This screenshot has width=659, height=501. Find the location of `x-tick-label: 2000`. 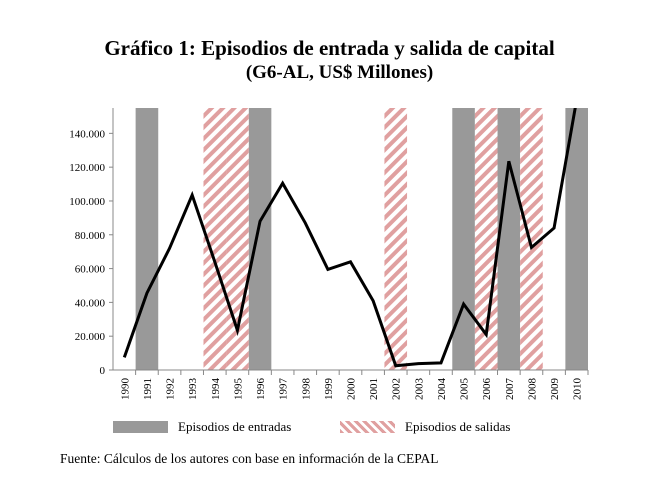

x-tick-label: 2000 is located at coordinates (352, 389).